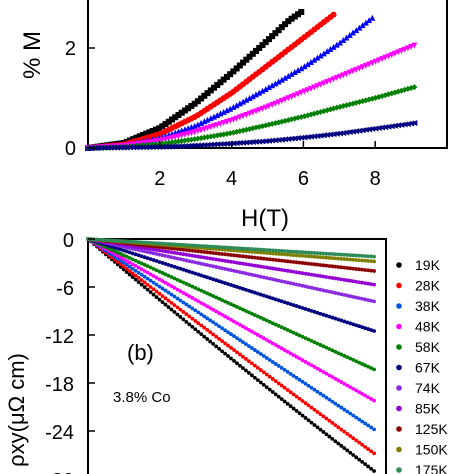 The width and height of the screenshot is (474, 474). What do you see at coordinates (70, 149) in the screenshot?
I see `top-y-tick-label: 0` at bounding box center [70, 149].